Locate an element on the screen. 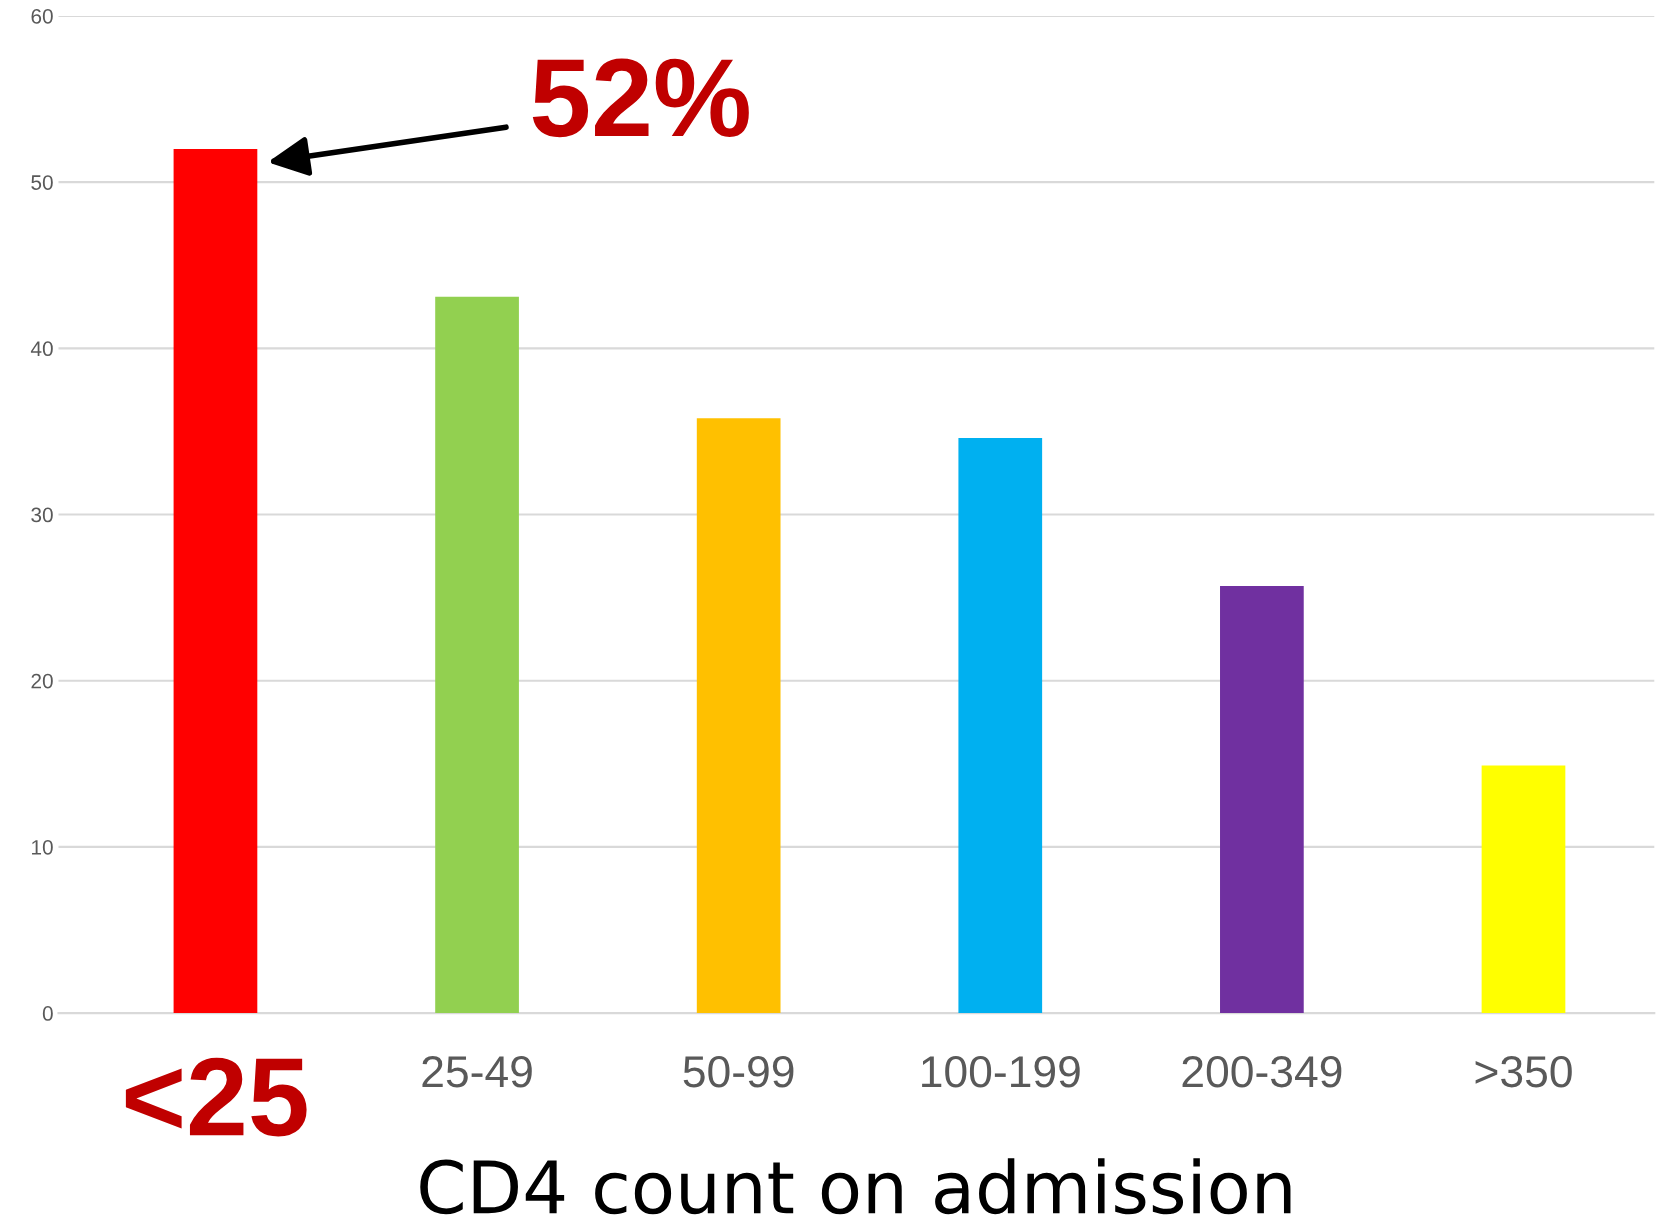 This screenshot has width=1671, height=1228. y-tick-label: 50 is located at coordinates (42, 182).